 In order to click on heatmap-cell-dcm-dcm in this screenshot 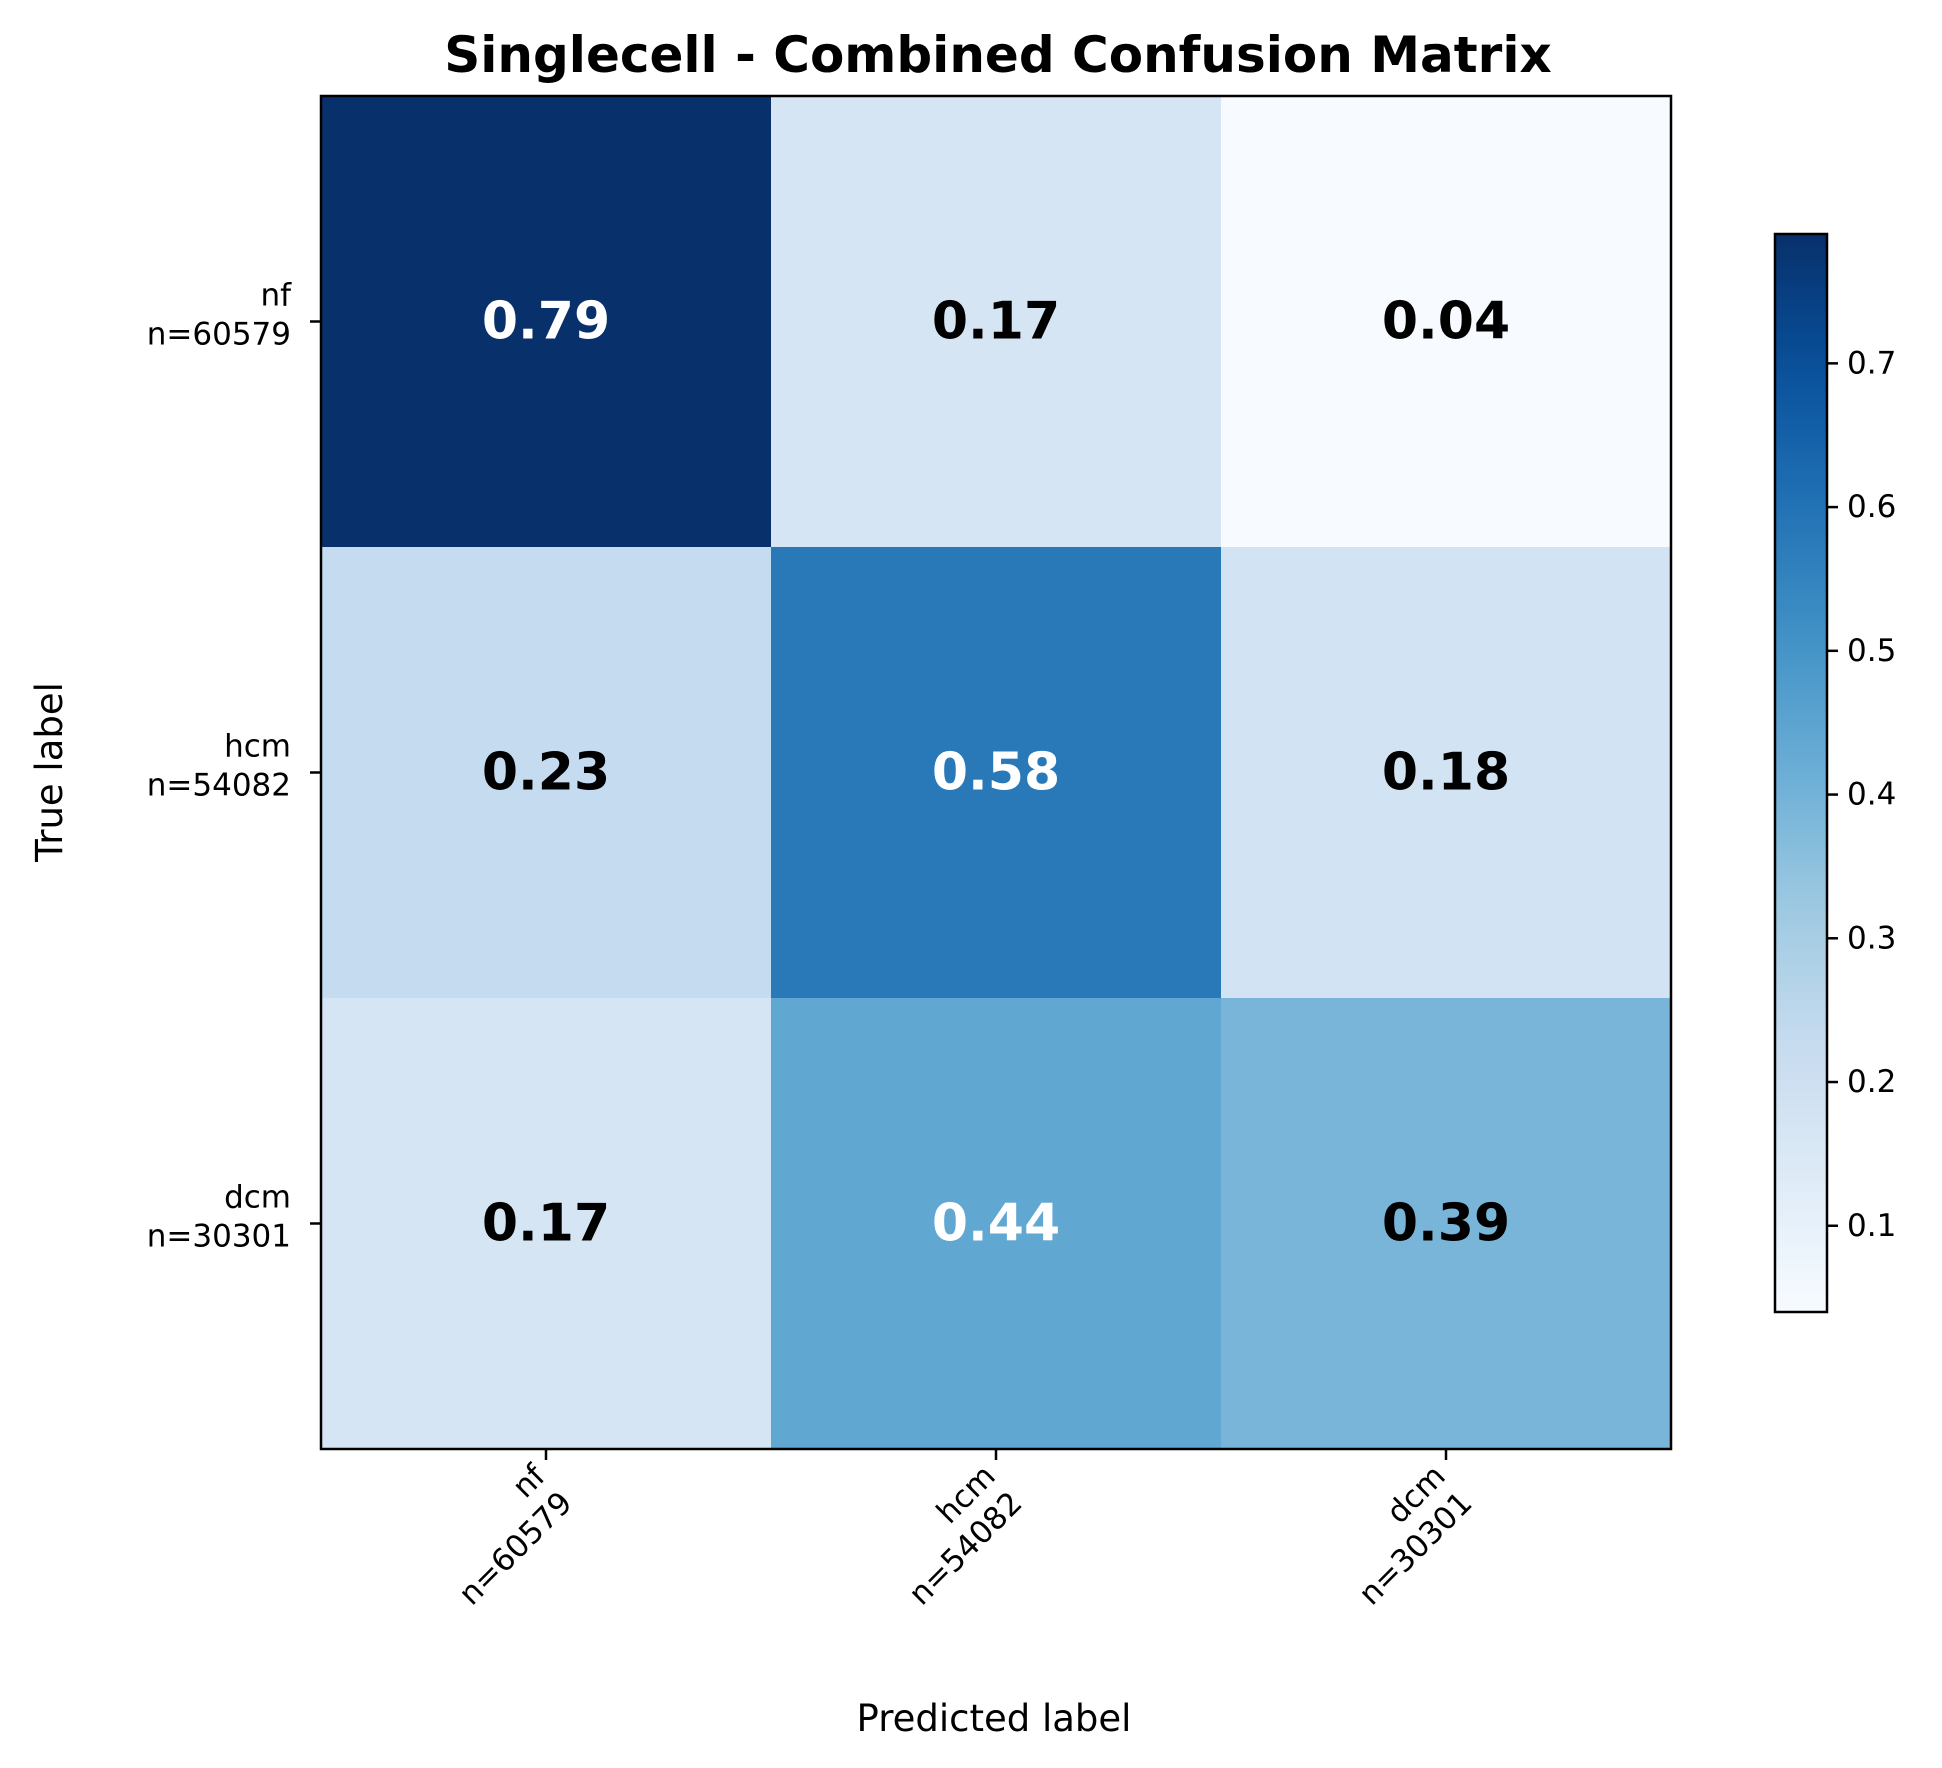, I will do `click(1446, 1224)`.